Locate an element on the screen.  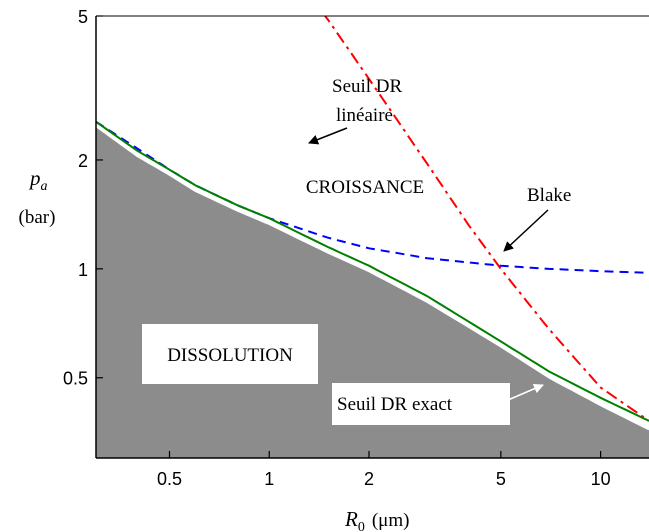
x-tick-label: 0.5 is located at coordinates (169, 479).